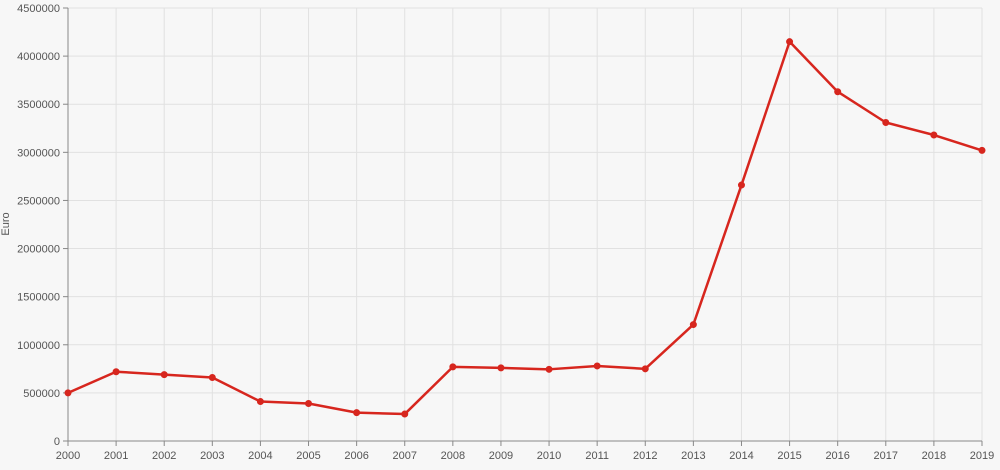  I want to click on y-tick-label: 500000, so click(41, 394).